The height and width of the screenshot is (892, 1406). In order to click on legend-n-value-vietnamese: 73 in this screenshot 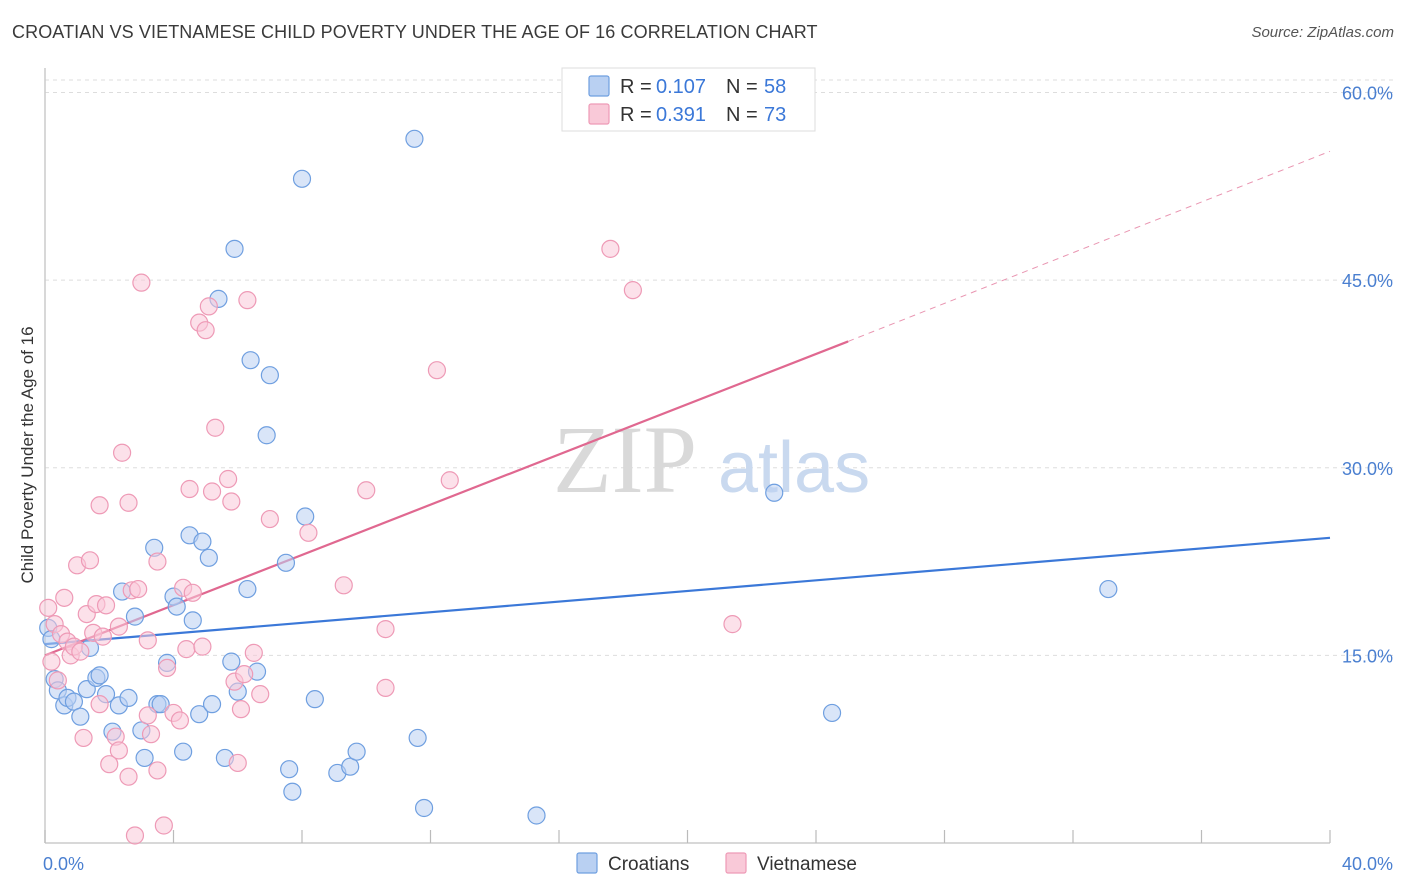, I will do `click(775, 115)`.